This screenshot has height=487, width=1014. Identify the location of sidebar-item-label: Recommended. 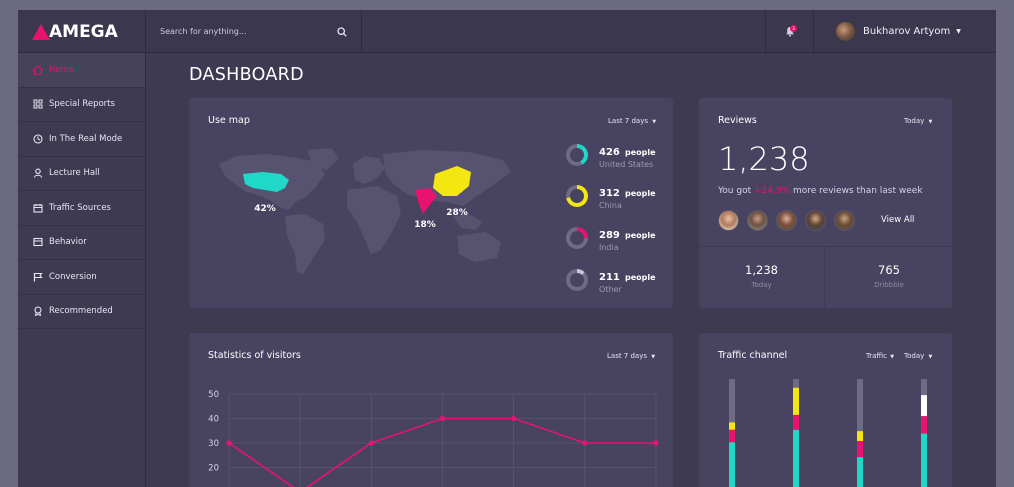
(81, 311).